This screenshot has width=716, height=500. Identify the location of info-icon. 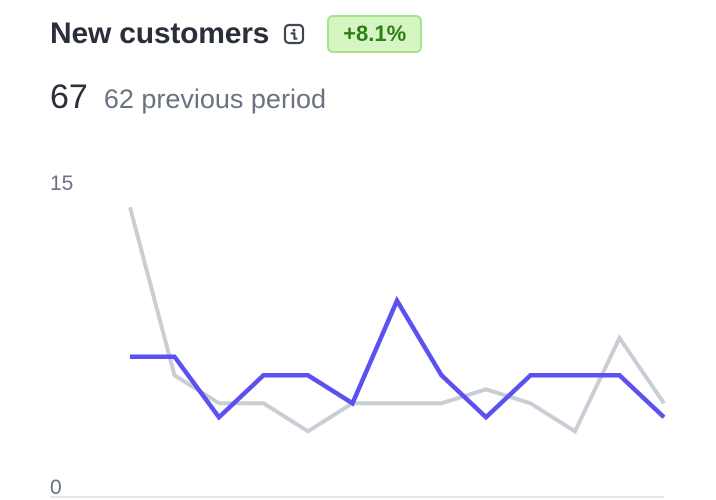
(294, 34).